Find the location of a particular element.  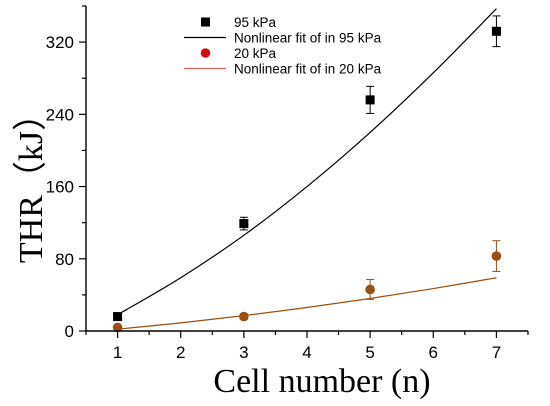

legend-label: 20 kPa is located at coordinates (255, 53).